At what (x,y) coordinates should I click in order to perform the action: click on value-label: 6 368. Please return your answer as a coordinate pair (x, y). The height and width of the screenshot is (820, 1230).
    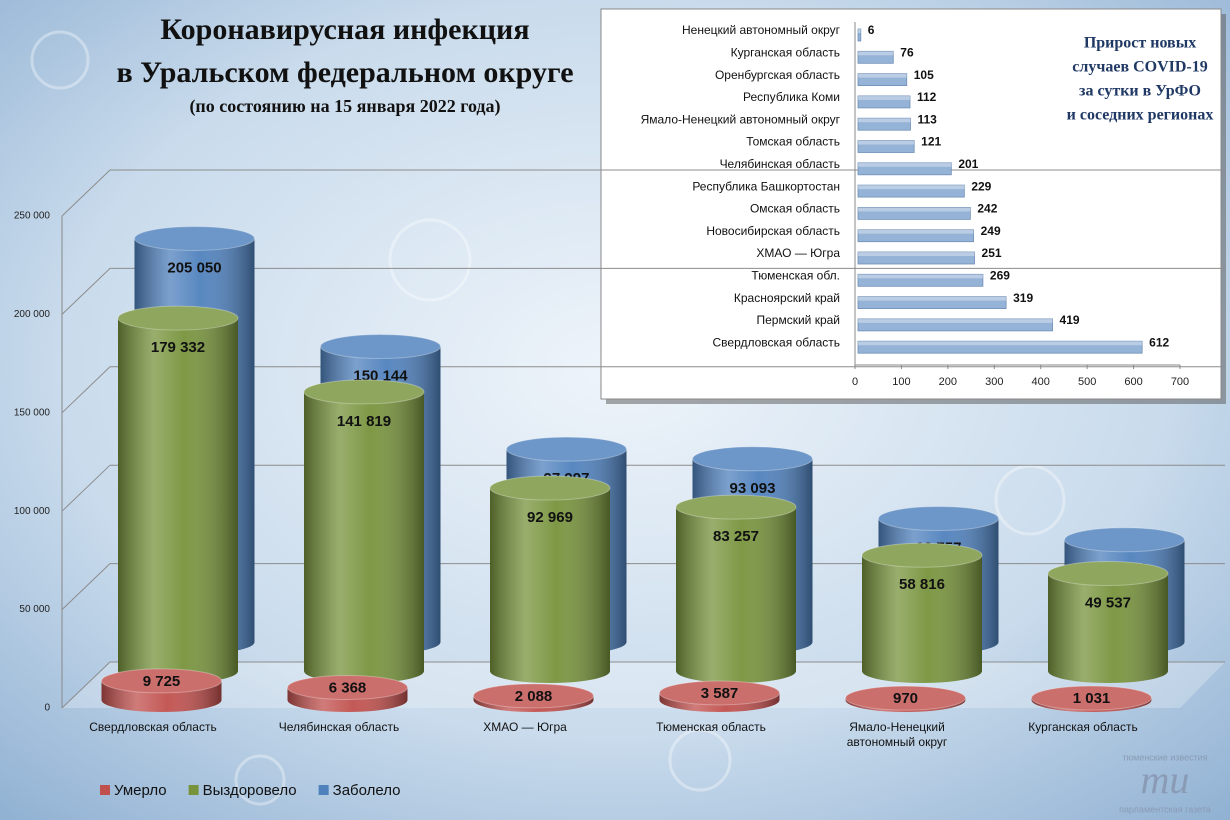
    Looking at the image, I should click on (348, 687).